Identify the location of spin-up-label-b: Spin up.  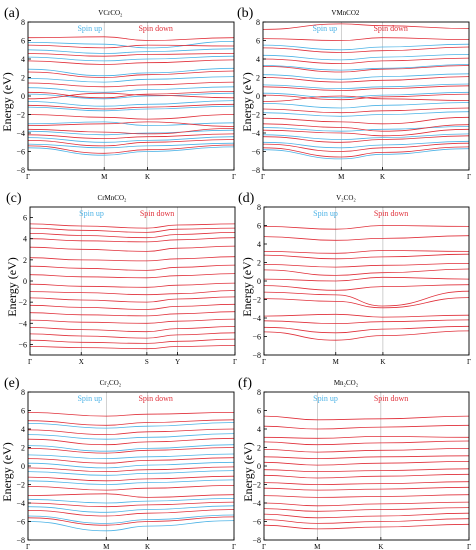
(324, 28).